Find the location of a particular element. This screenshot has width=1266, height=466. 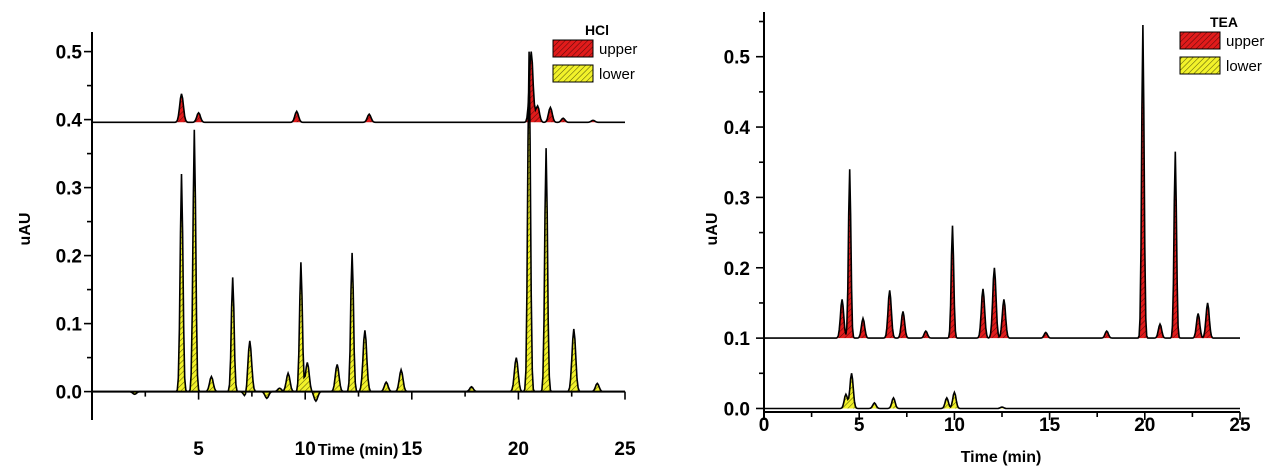

series-upper-line is located at coordinates (358, 87).